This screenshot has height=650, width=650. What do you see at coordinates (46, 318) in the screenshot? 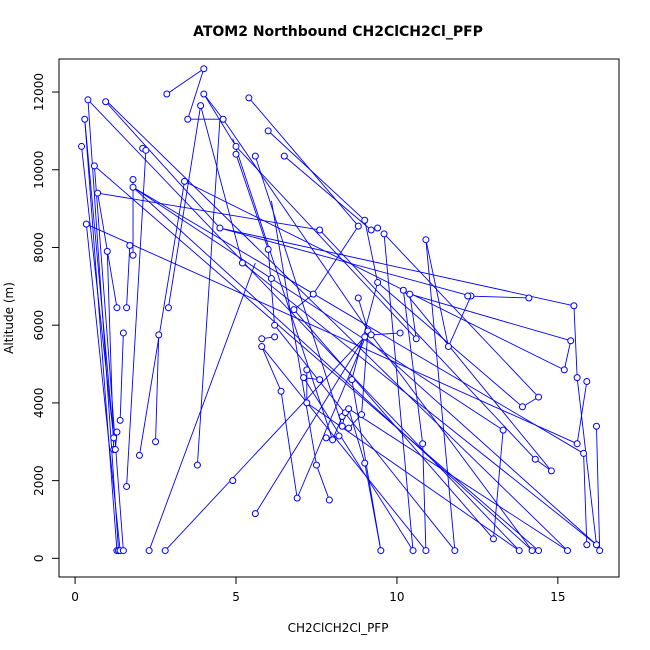
I see `y-axis: 0 2000 4000 6000 8000 10000 12000` at bounding box center [46, 318].